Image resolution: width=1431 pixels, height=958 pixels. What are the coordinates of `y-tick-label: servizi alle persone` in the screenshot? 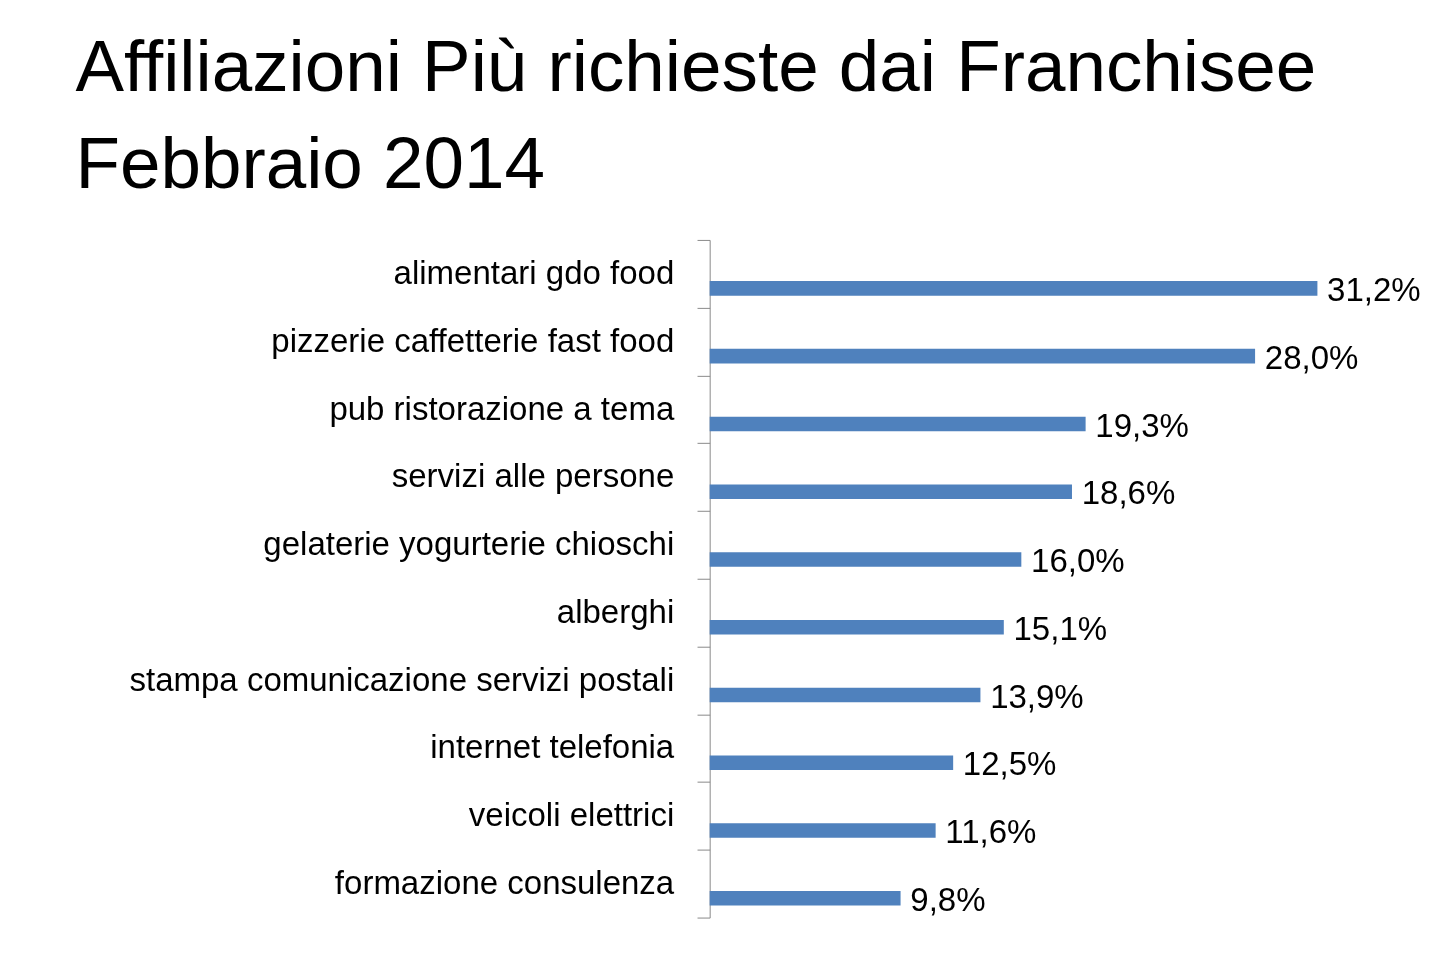 It's located at (533, 476).